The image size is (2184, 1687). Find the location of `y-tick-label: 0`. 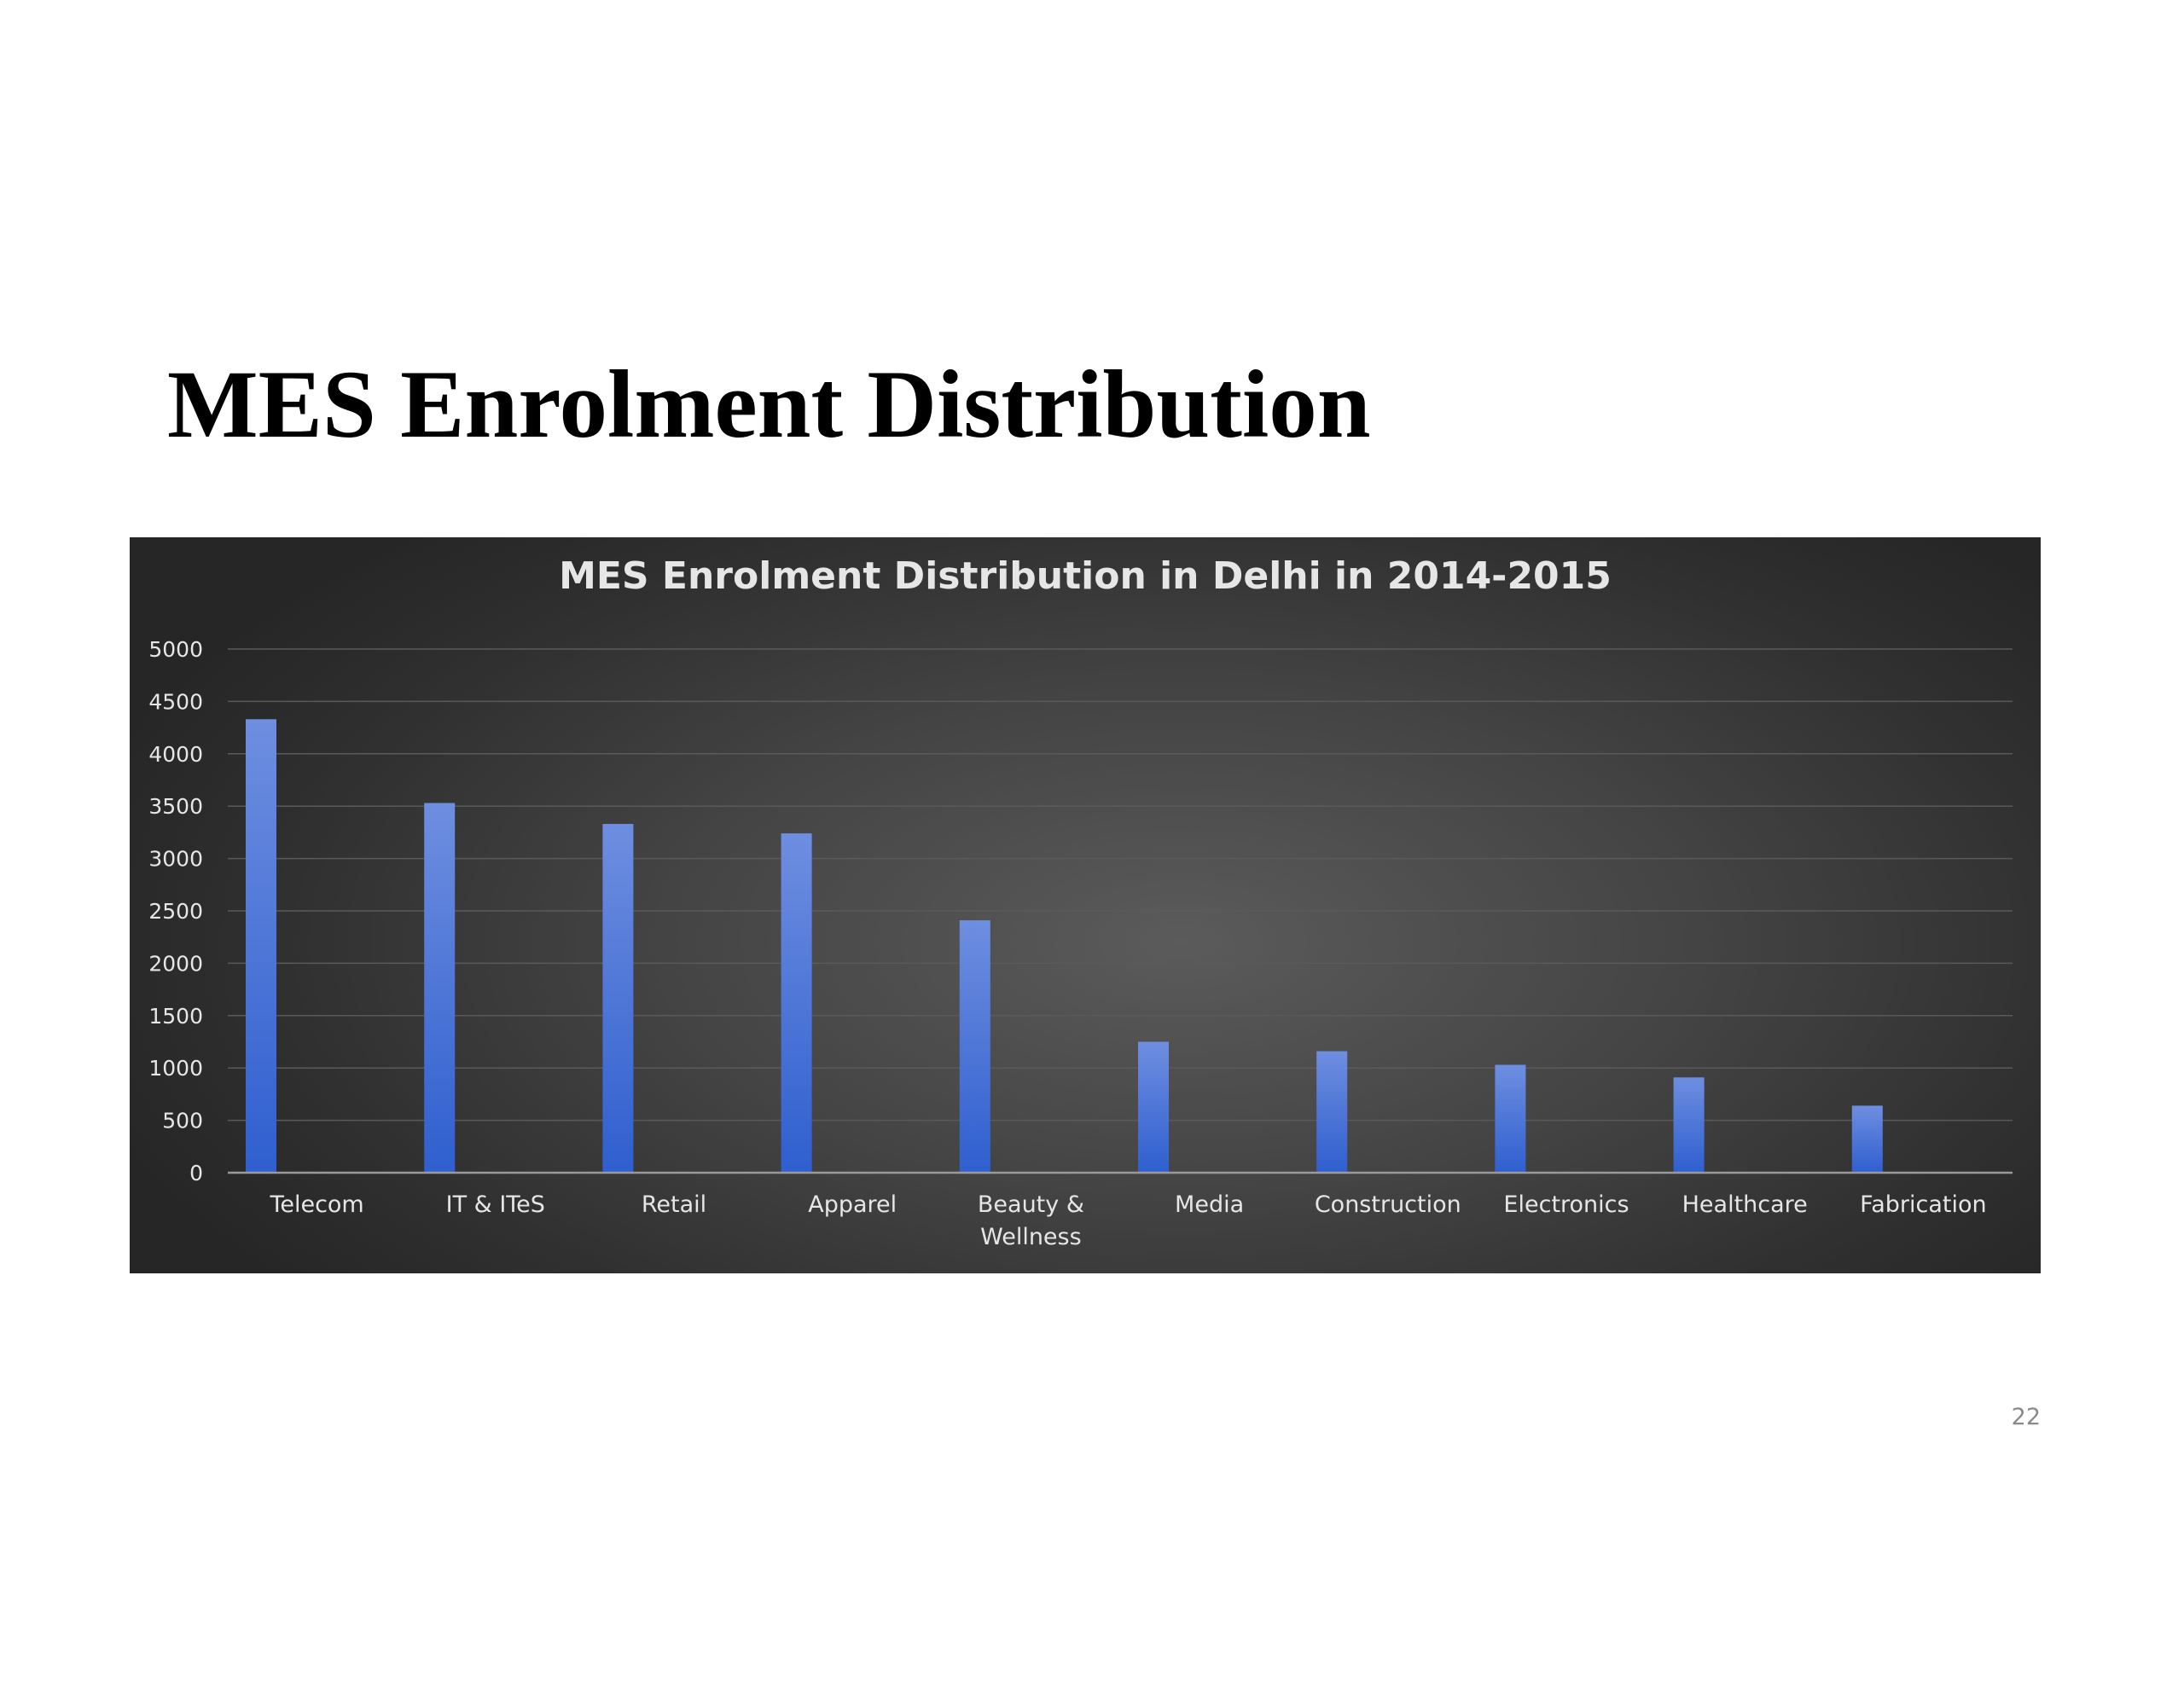

y-tick-label: 0 is located at coordinates (196, 1174).